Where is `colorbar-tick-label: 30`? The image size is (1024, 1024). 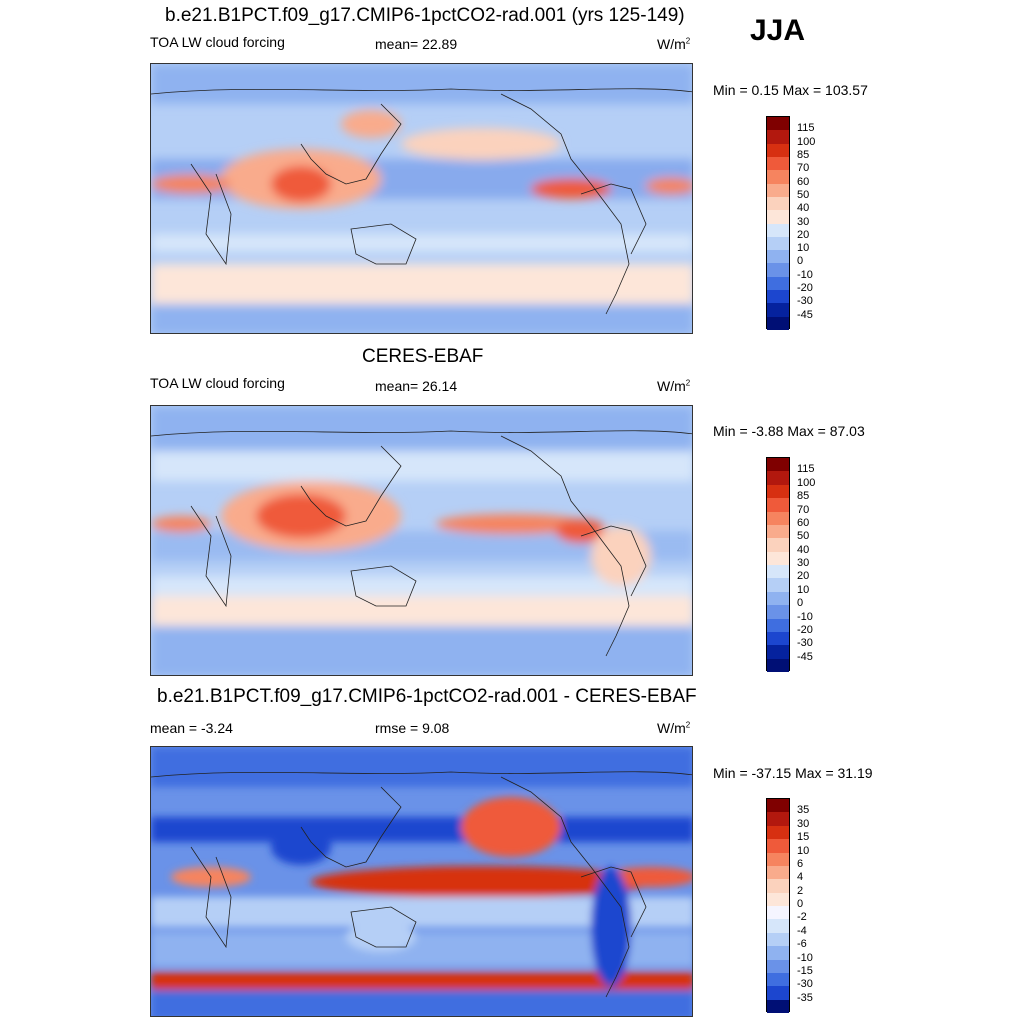
colorbar-tick-label: 30 is located at coordinates (803, 221).